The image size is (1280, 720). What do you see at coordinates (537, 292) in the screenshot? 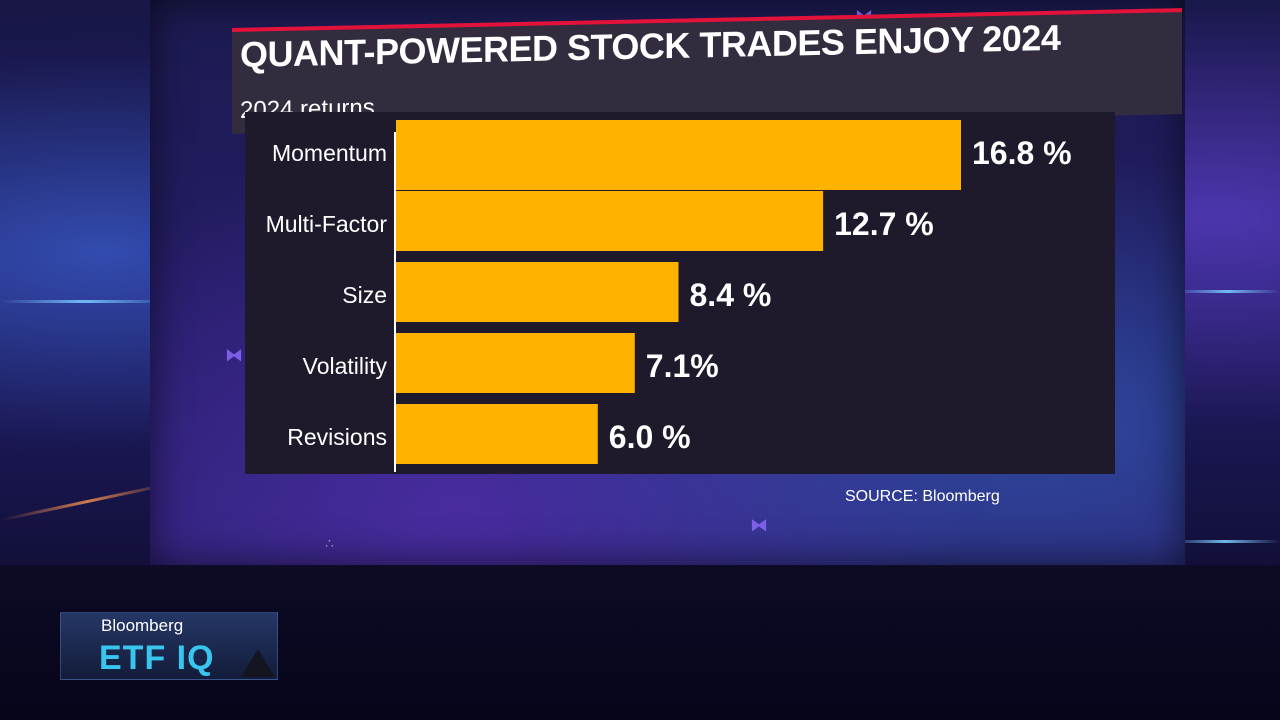
I see `bar-size` at bounding box center [537, 292].